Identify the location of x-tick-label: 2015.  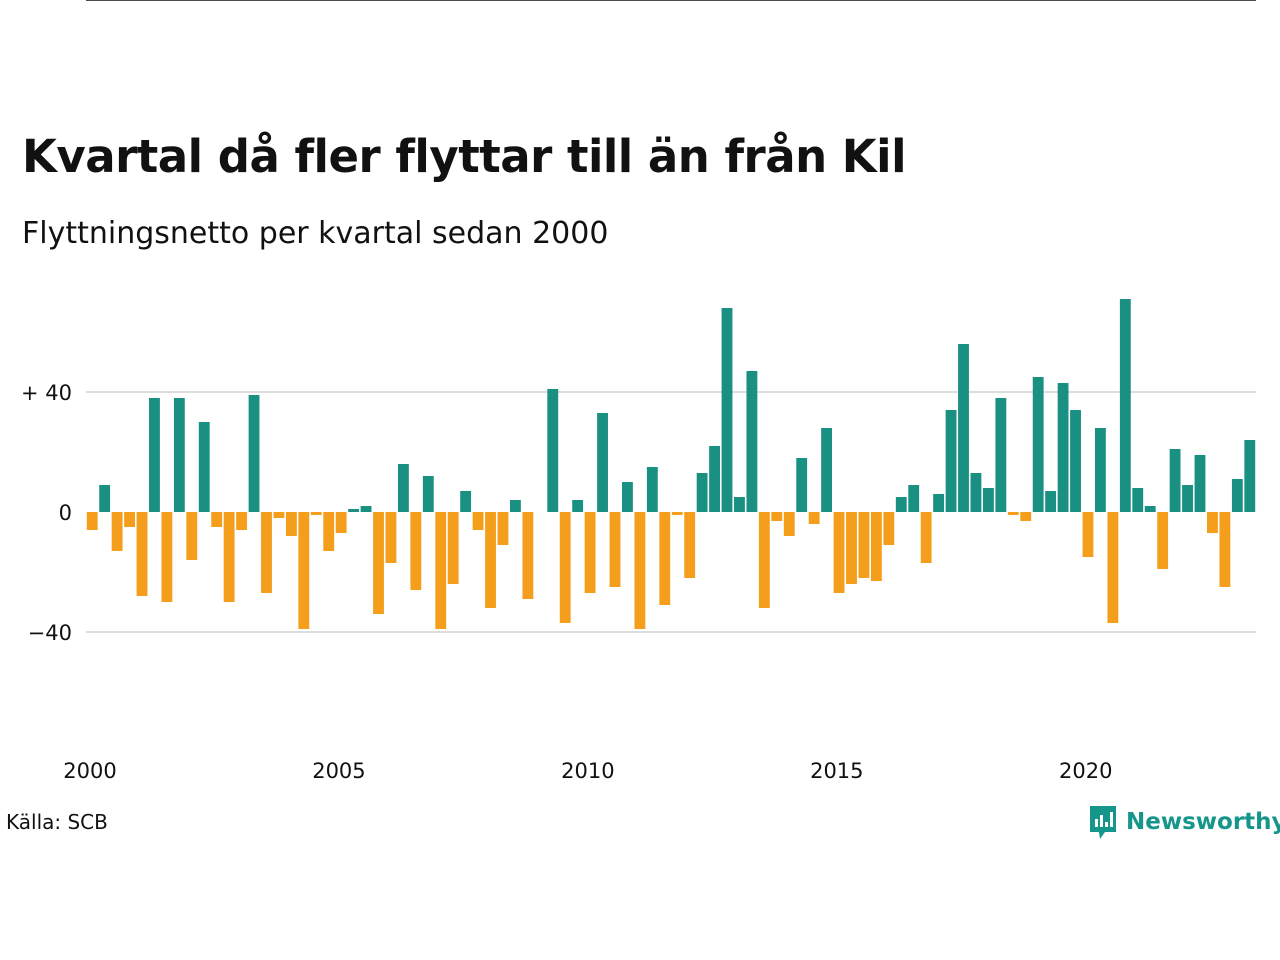
(836, 771).